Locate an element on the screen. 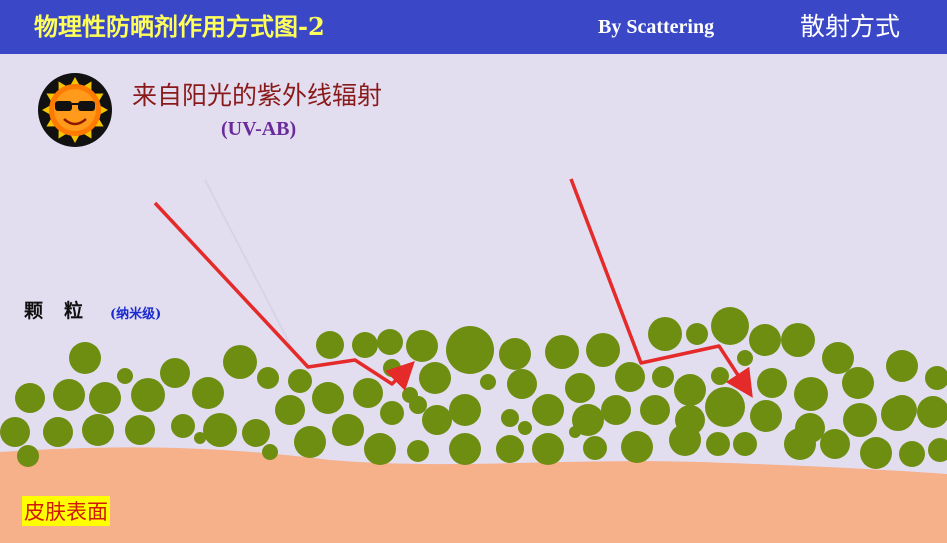 The height and width of the screenshot is (543, 947). faint-light-streak is located at coordinates (248, 264).